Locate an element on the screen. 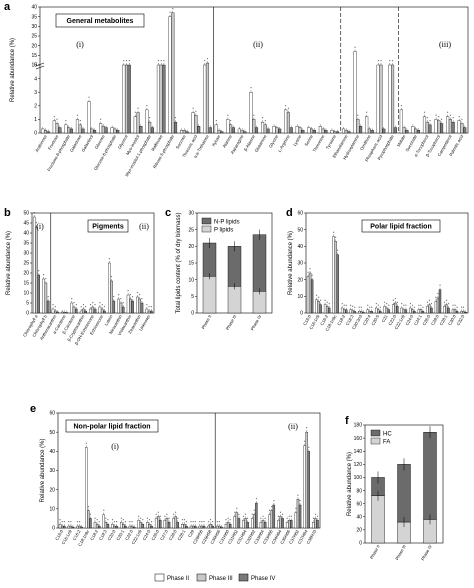 This screenshot has height=588, width=474. legend-label: Phase III is located at coordinates (221, 579).